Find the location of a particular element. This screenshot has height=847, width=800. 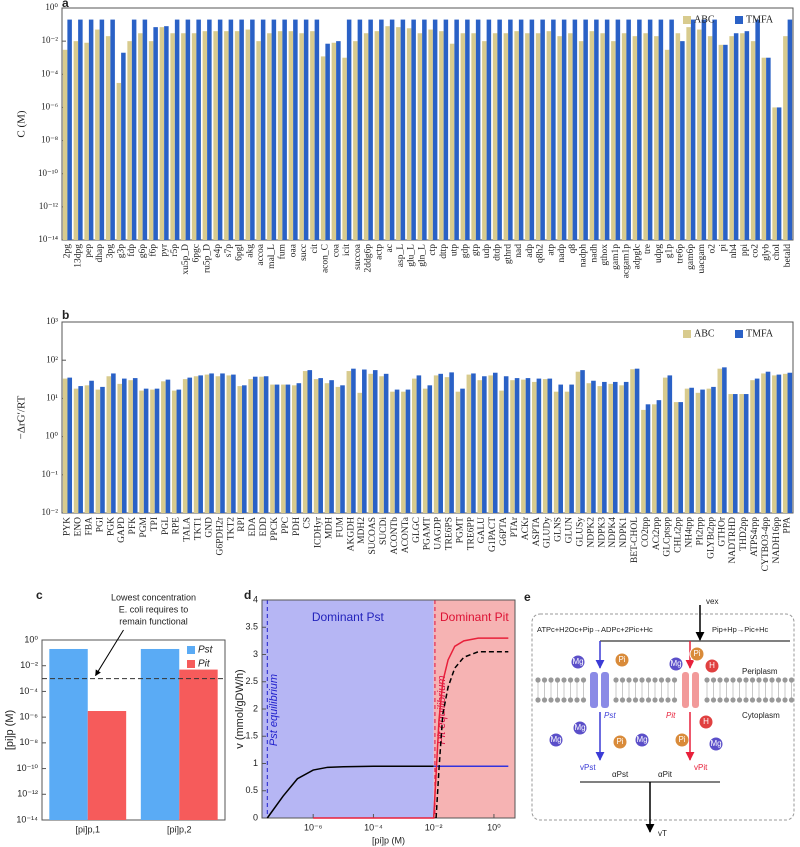

x-tick-label: udpg is located at coordinates (659, 253).